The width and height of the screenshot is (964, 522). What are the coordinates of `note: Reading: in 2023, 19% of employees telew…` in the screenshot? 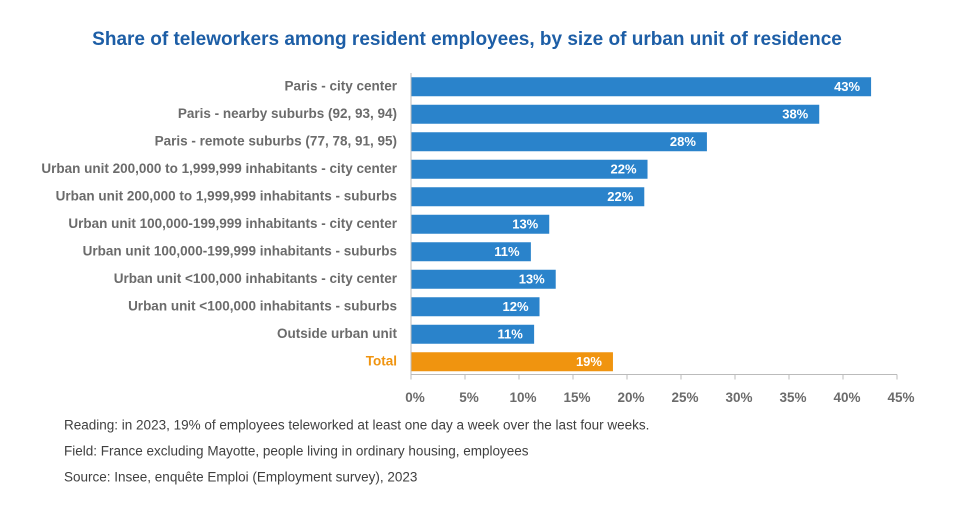 It's located at (356, 425).